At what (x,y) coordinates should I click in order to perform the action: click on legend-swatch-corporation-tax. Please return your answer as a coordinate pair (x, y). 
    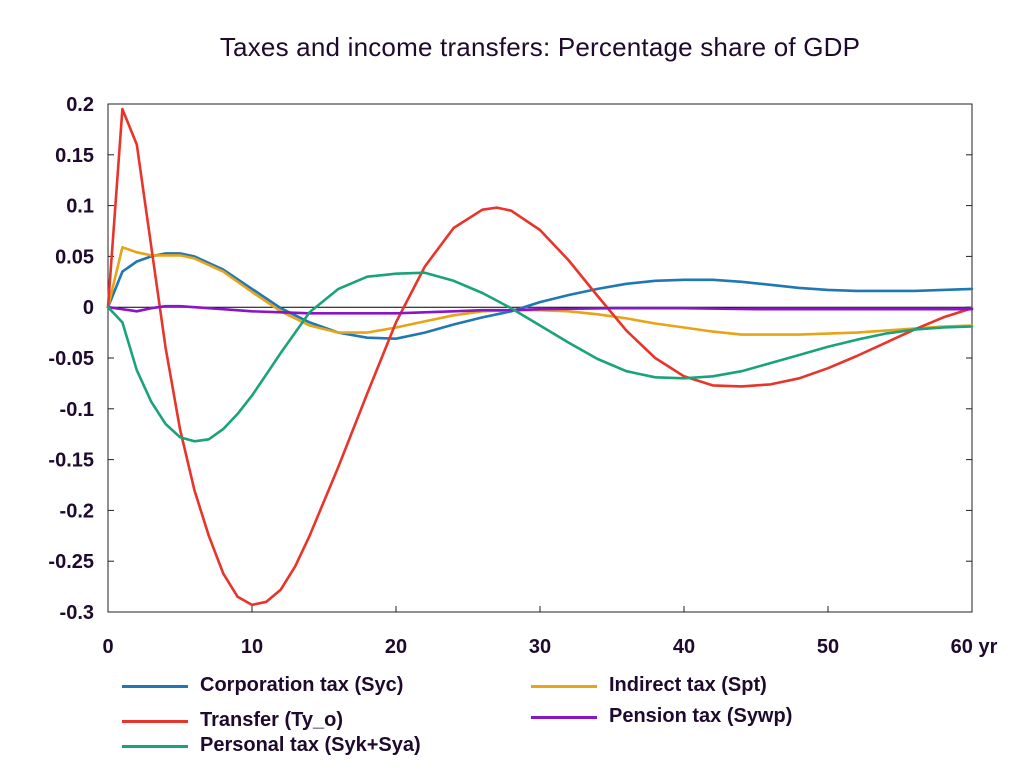
    Looking at the image, I should click on (155, 686).